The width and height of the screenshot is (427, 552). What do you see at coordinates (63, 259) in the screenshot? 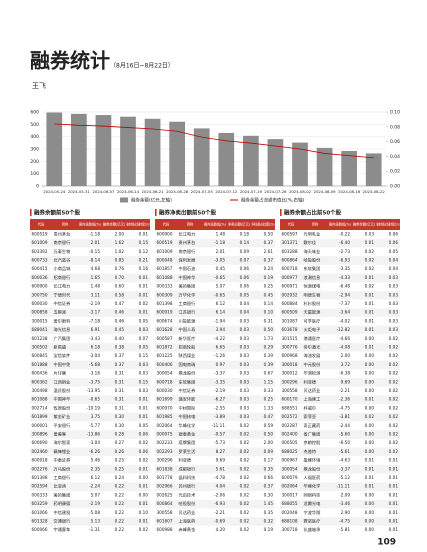
I see `table-cell: 北汽蓝谷` at bounding box center [63, 259].